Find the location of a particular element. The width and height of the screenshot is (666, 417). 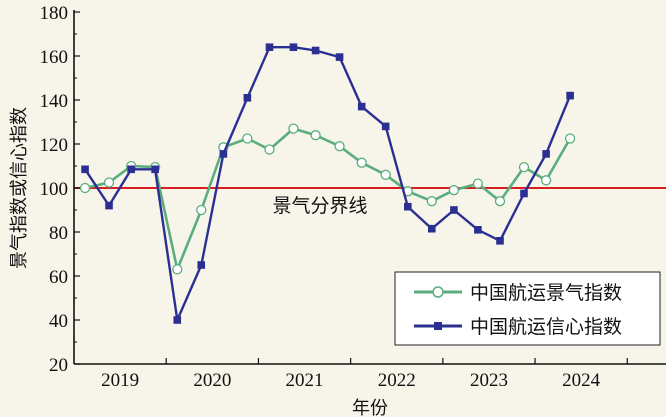

y-tick-label: 40 is located at coordinates (58, 321).